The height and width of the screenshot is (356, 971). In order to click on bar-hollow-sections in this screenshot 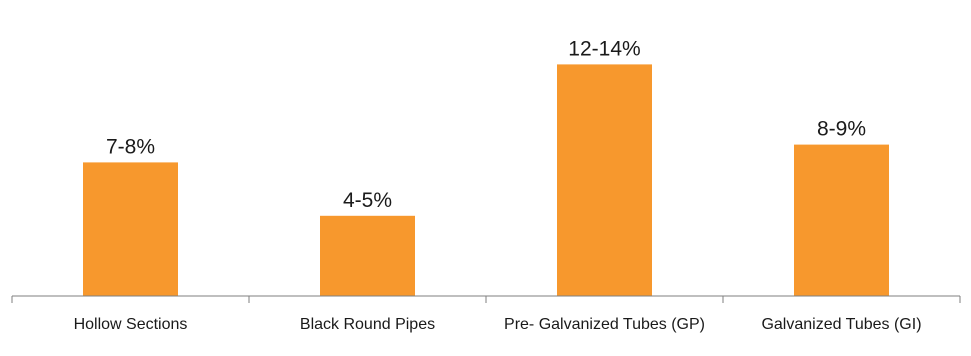, I will do `click(130, 229)`.